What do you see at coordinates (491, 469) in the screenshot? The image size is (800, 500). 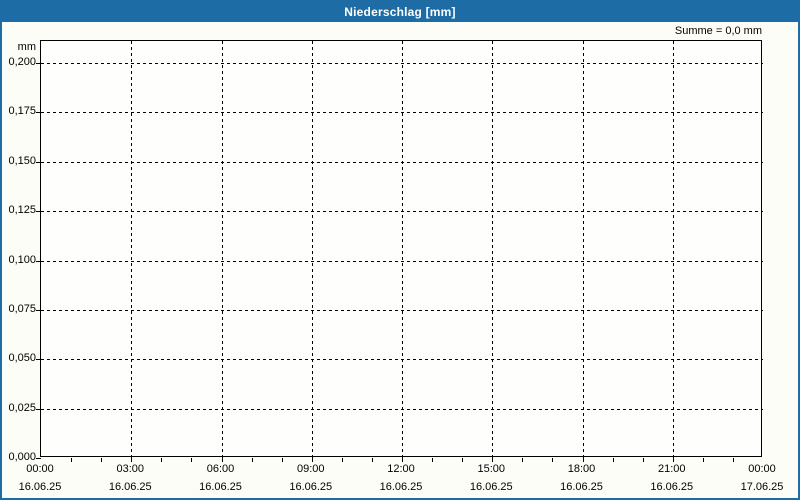 I see `x-axis-time-label: 15:00` at bounding box center [491, 469].